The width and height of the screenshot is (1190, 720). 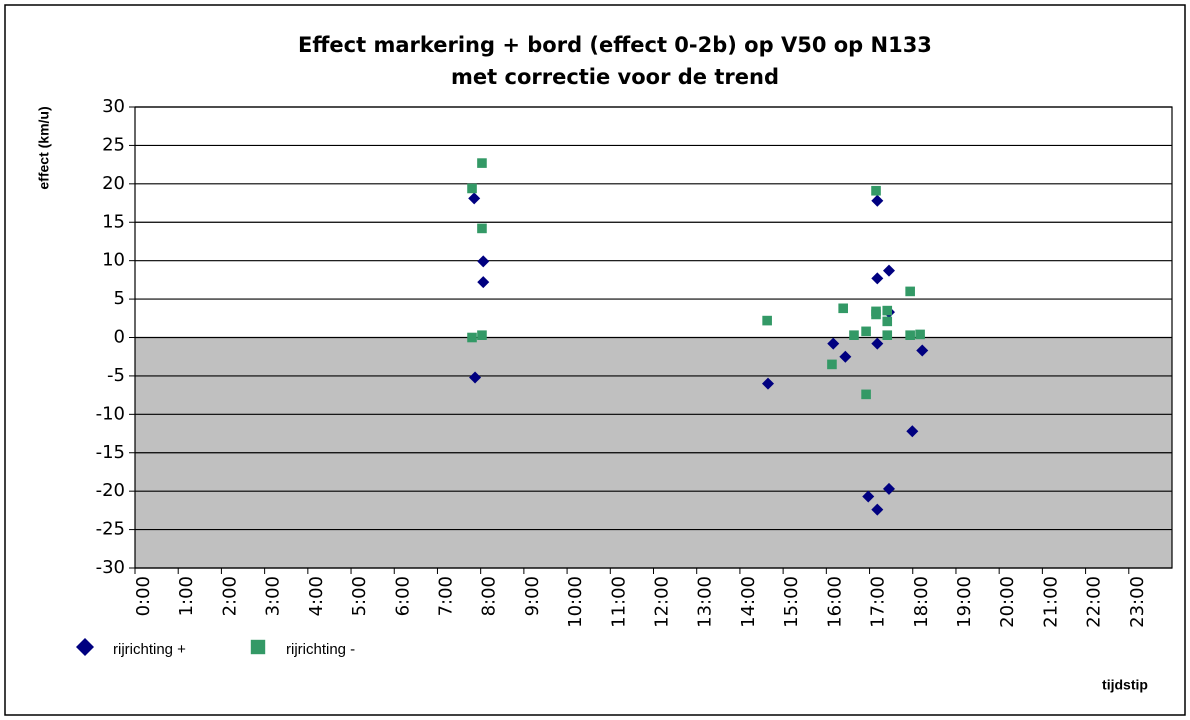 I want to click on x-tick-label: 20:00, so click(x=1007, y=602).